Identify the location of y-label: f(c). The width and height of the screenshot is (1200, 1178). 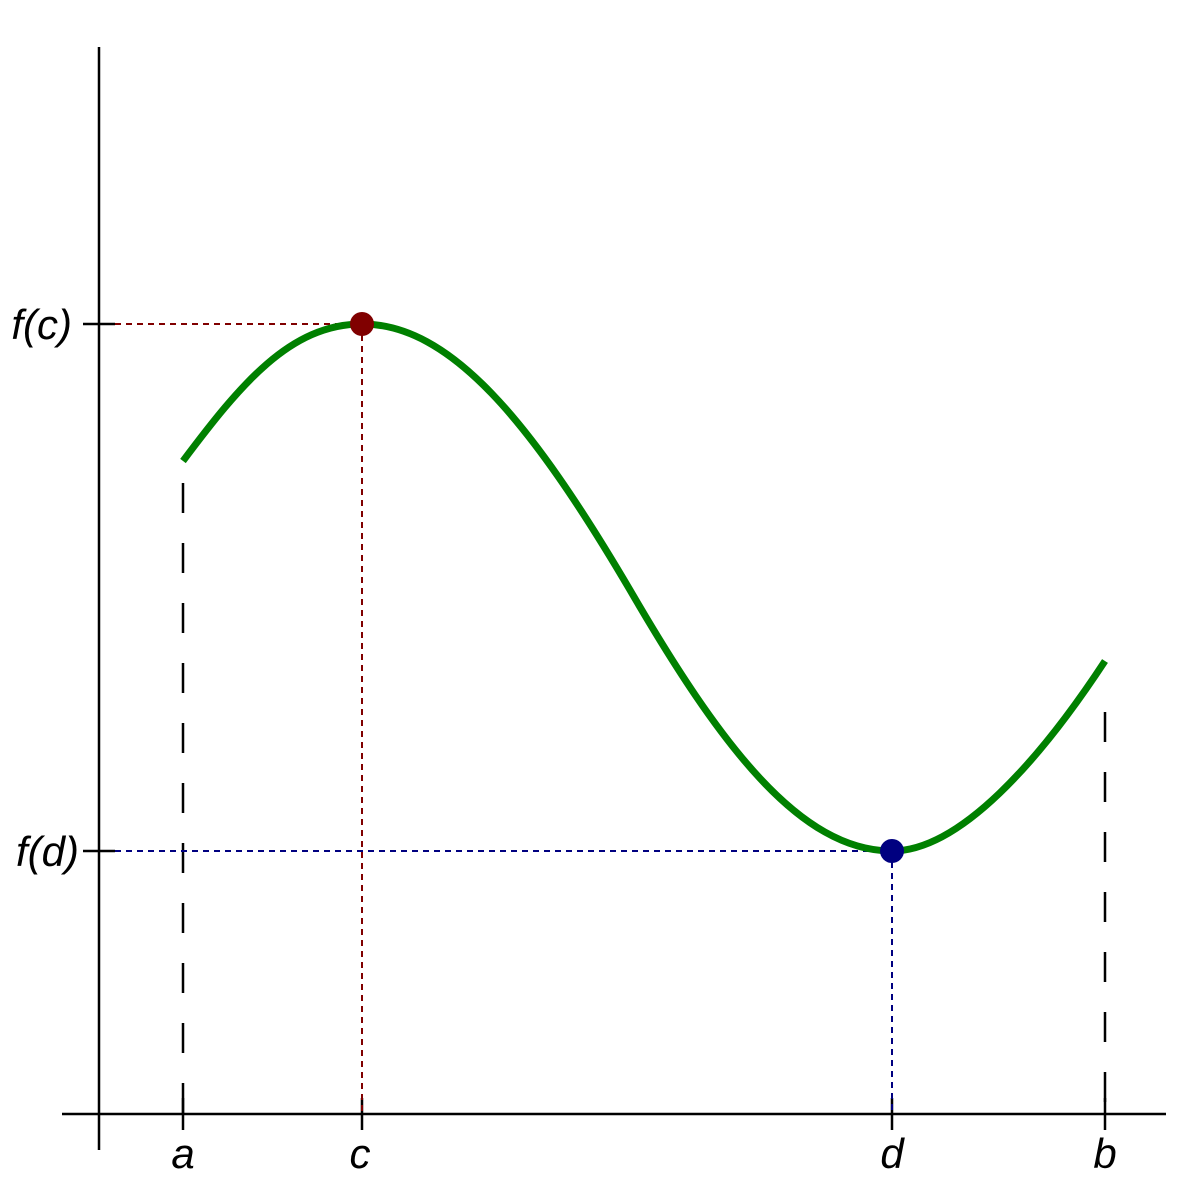
(41, 324).